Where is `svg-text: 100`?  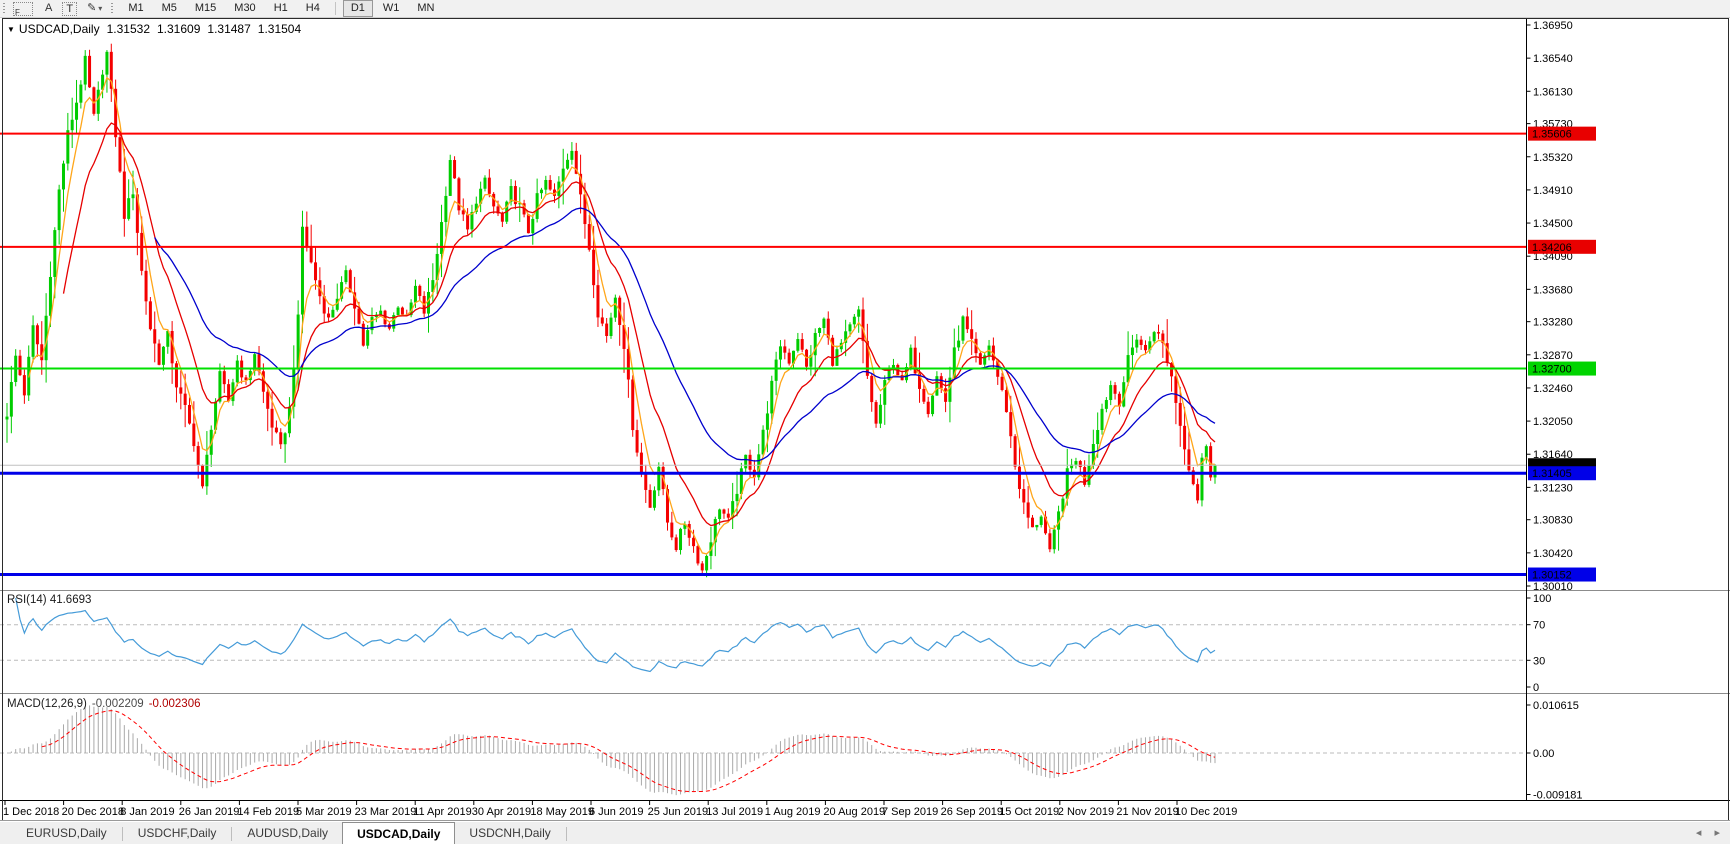 svg-text: 100 is located at coordinates (1542, 599).